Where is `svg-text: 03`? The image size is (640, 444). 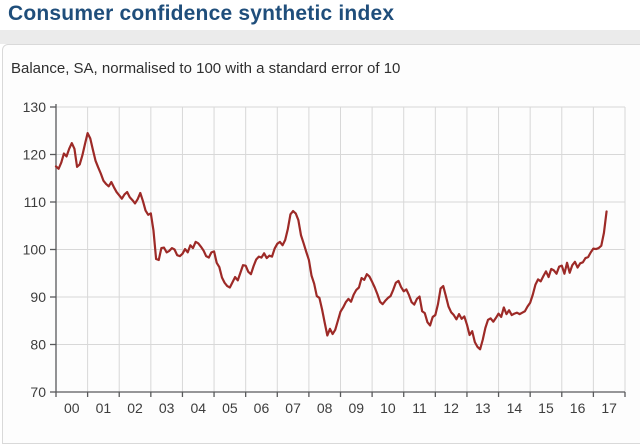 svg-text: 03 is located at coordinates (167, 408).